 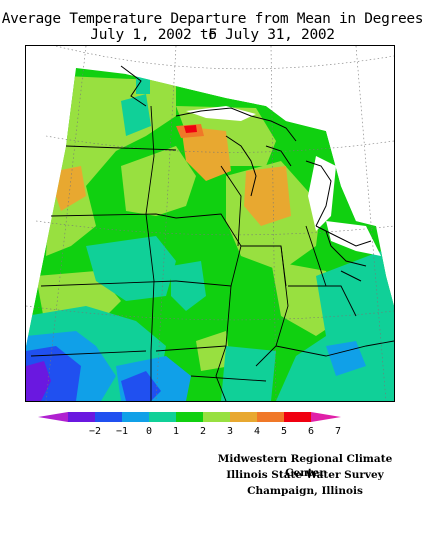 I want to click on legend-tick-label: 7, so click(x=338, y=431).